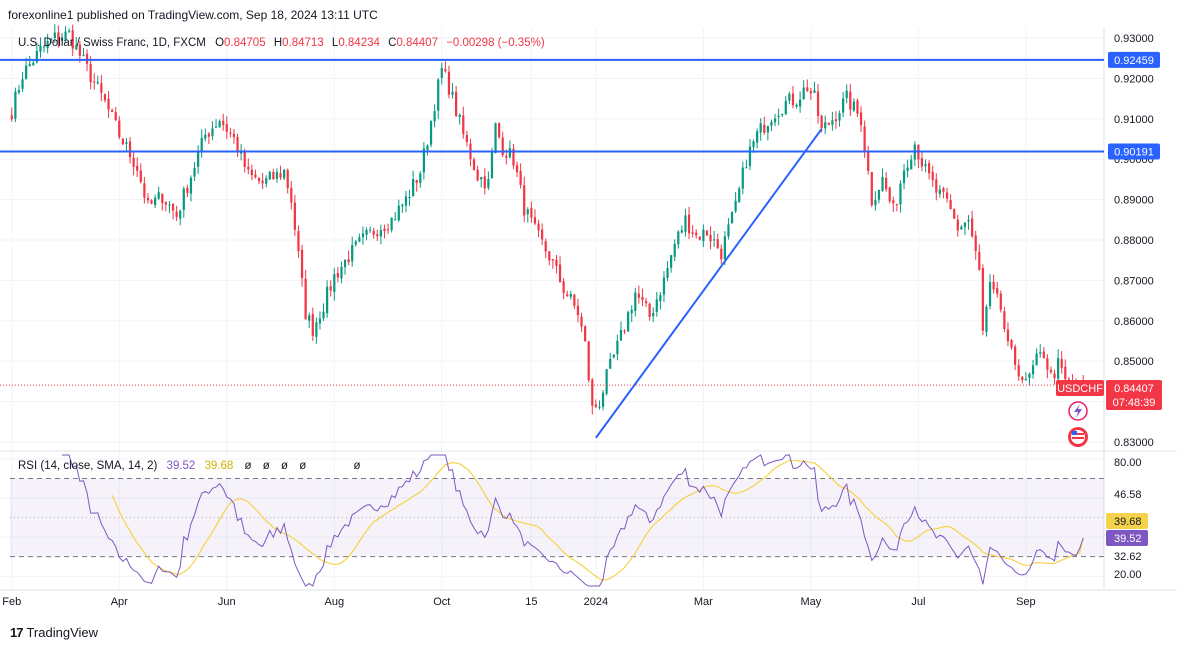  I want to click on tradingview-logo-icon: 17, so click(17, 632).